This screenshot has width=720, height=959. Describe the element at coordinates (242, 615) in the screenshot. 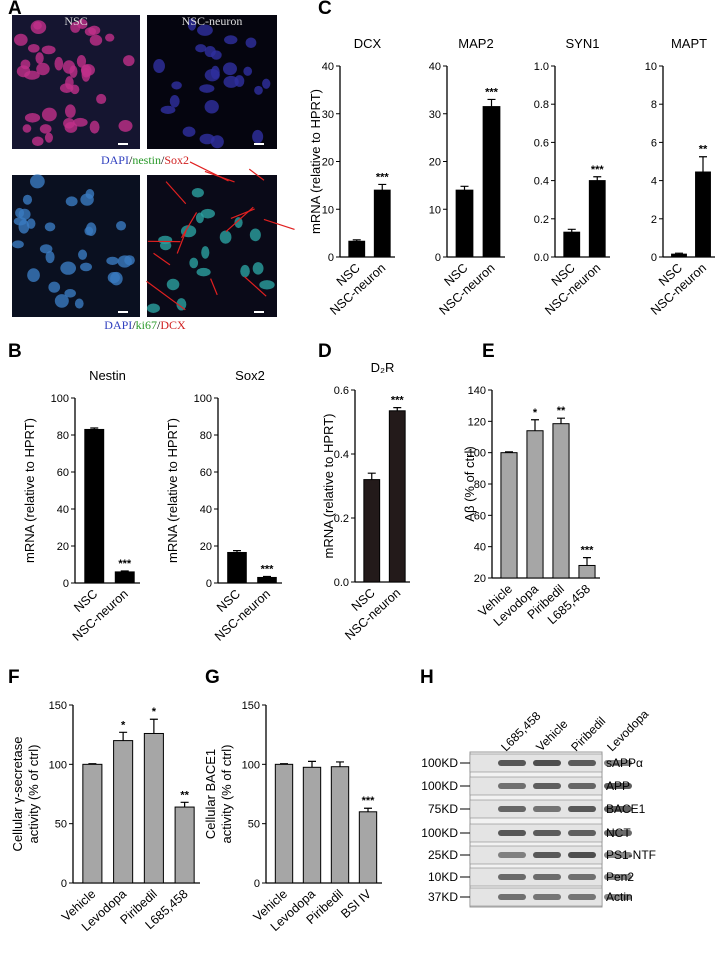

I see `x-tick-label: NSC-neuron` at that location.